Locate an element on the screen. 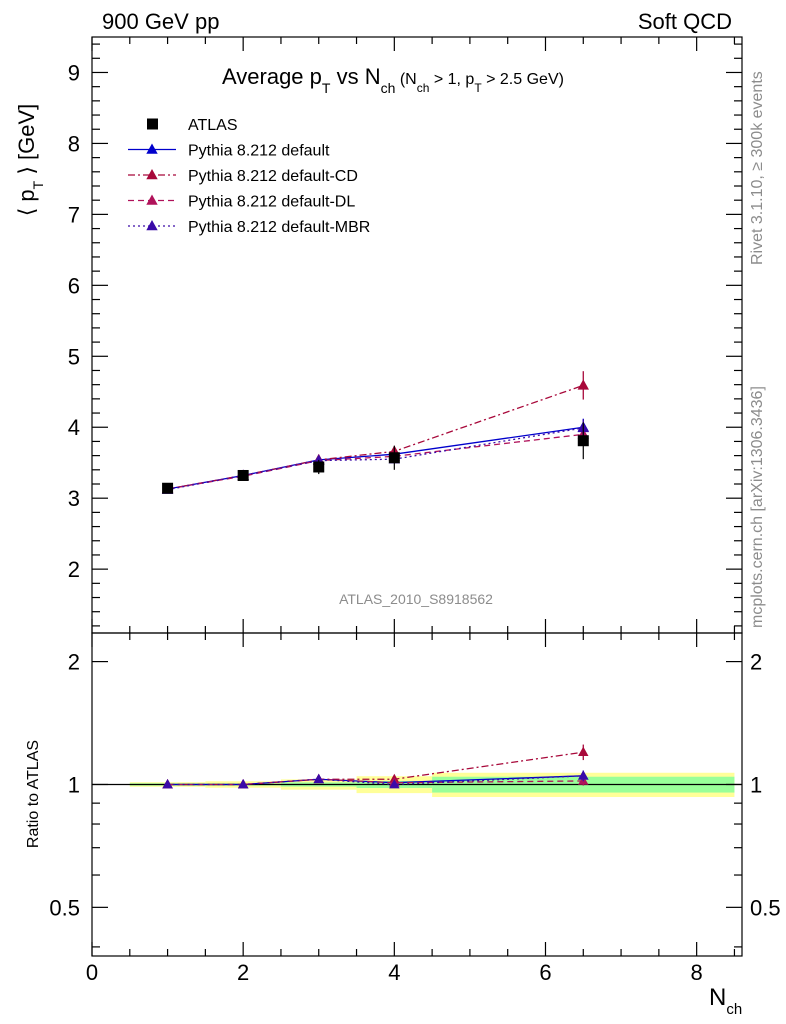  y-tick-label-main: 2 is located at coordinates (74, 569).